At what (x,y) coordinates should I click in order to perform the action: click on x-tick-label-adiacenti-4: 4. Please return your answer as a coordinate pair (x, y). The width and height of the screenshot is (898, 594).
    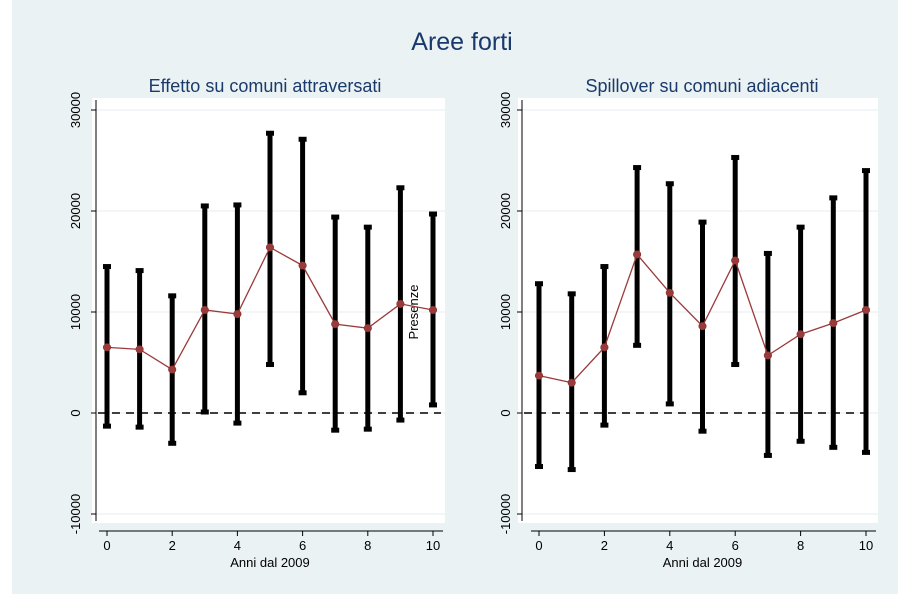
    Looking at the image, I should click on (669, 545).